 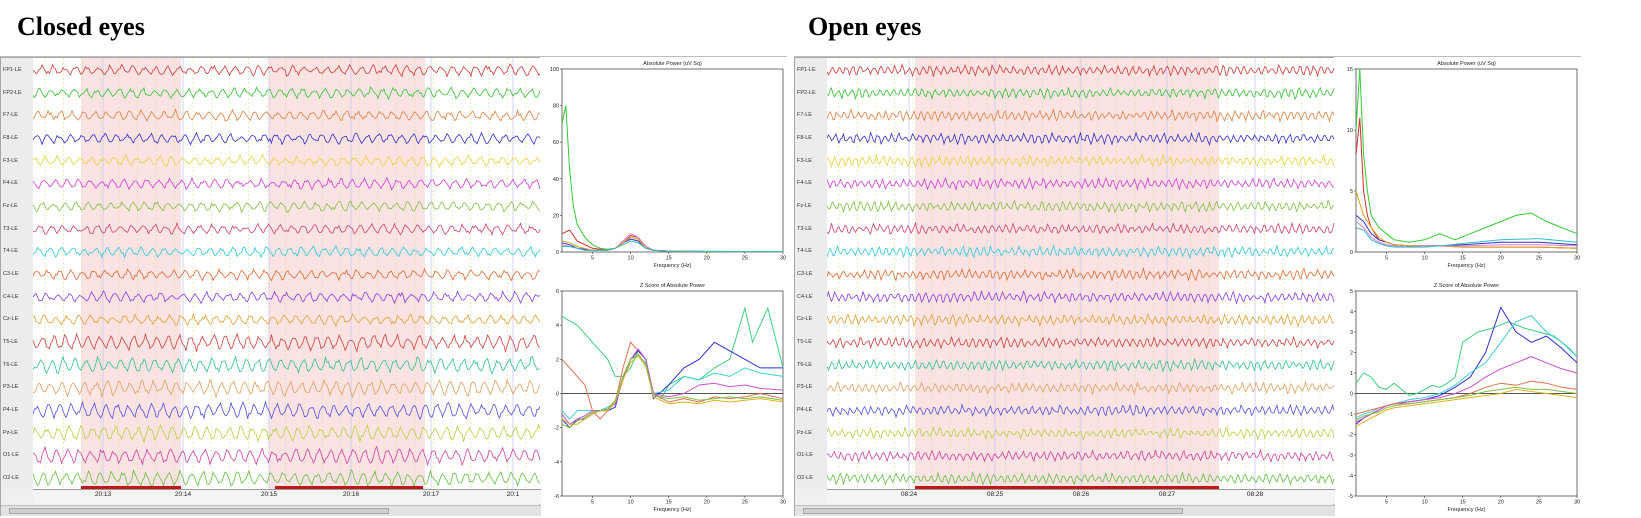 I want to click on time-tick-label: 20:1, so click(x=513, y=494).